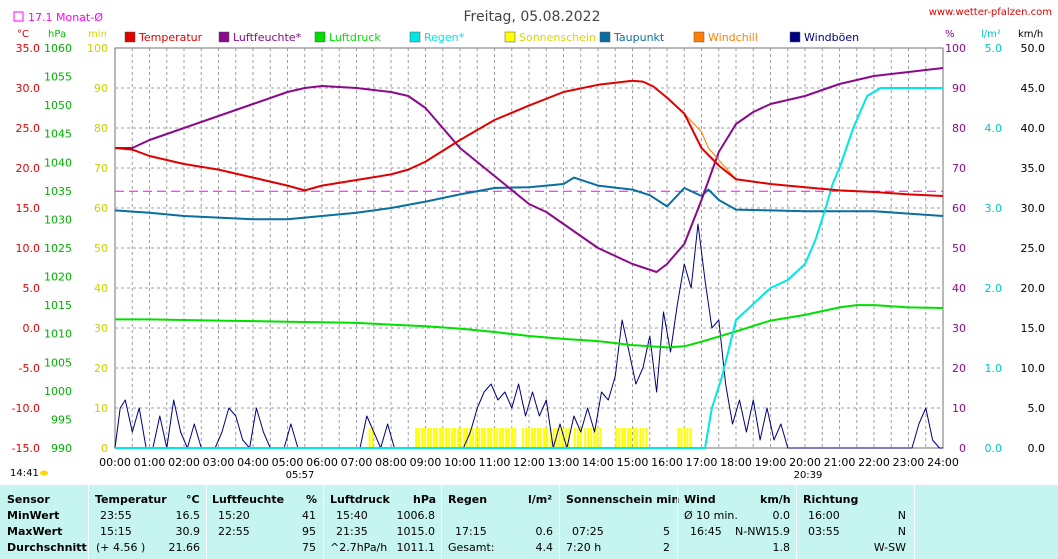 The width and height of the screenshot is (1058, 559). I want to click on stats-header-wind-unit: km/h, so click(775, 499).